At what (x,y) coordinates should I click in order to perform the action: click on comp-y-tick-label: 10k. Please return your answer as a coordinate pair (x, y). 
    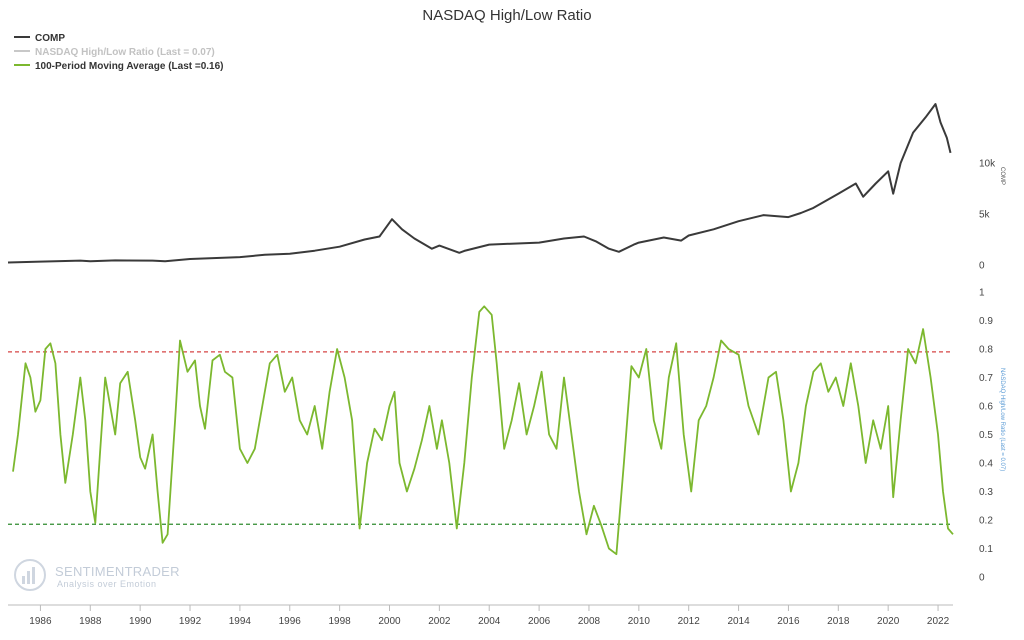
    Looking at the image, I should click on (987, 164).